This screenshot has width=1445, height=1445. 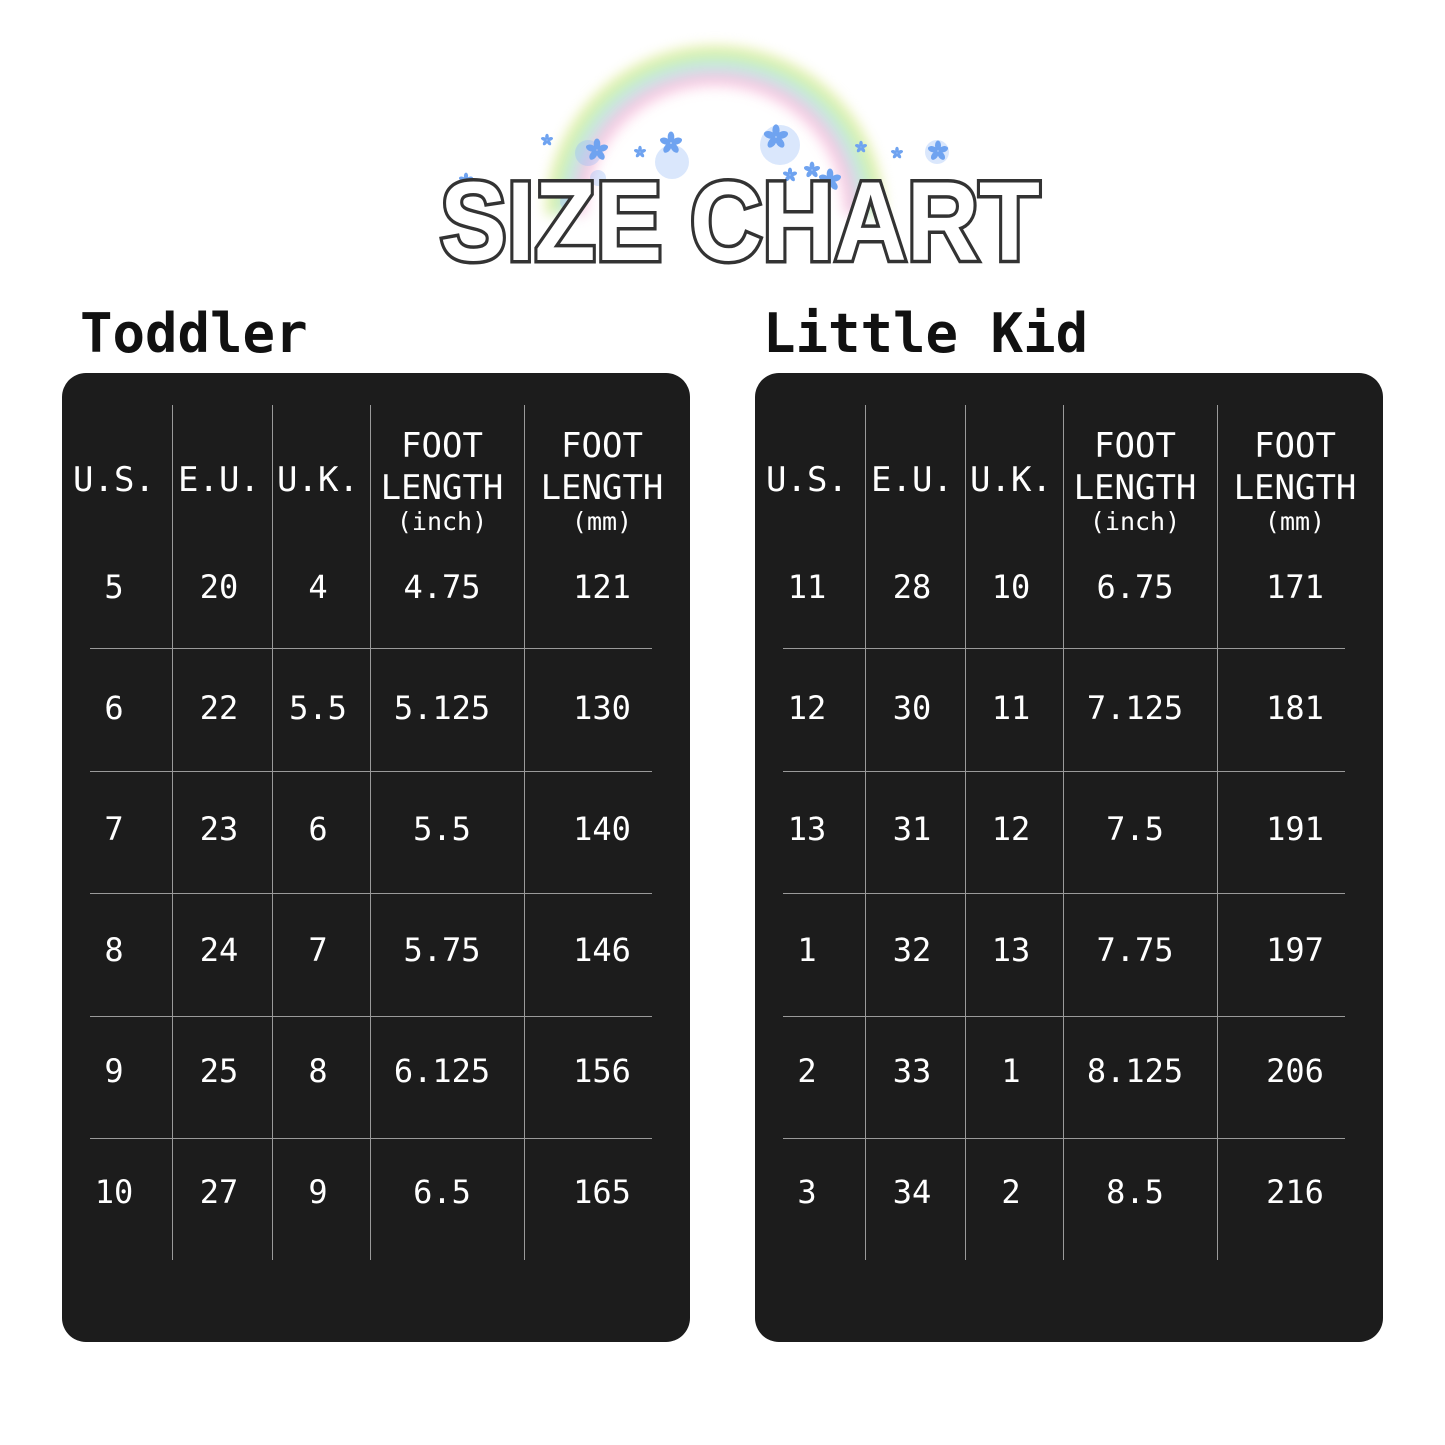 I want to click on table-cell: 9, so click(x=318, y=1192).